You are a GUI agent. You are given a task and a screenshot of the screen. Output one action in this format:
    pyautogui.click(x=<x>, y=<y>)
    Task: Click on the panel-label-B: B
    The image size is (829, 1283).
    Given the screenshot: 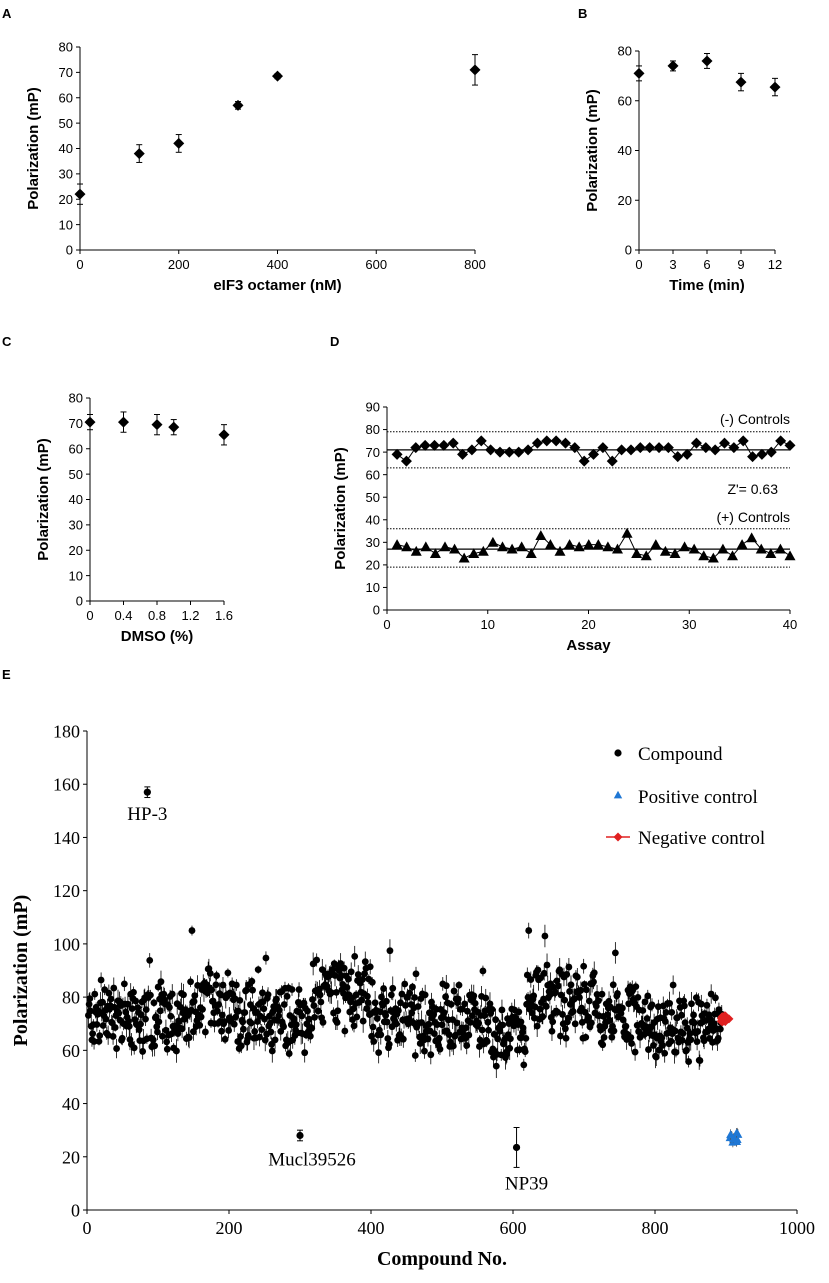 What is the action you would take?
    pyautogui.click(x=582, y=13)
    